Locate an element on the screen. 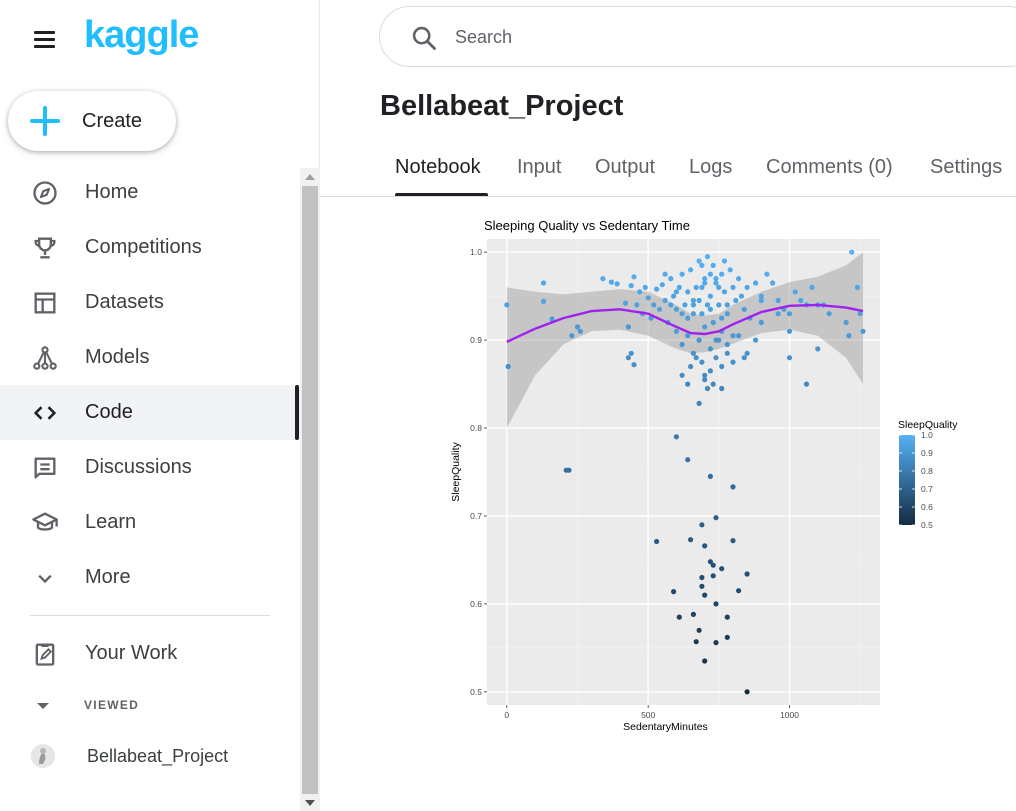  x-tick-label: 0 is located at coordinates (506, 715).